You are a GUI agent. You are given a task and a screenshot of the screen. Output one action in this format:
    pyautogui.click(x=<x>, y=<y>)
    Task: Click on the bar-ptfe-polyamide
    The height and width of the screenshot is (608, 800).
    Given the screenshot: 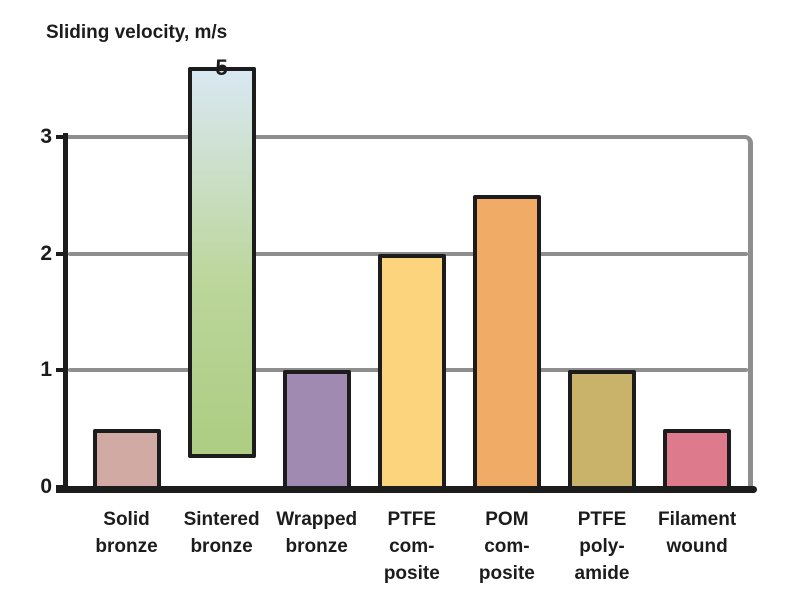 What is the action you would take?
    pyautogui.click(x=602, y=431)
    